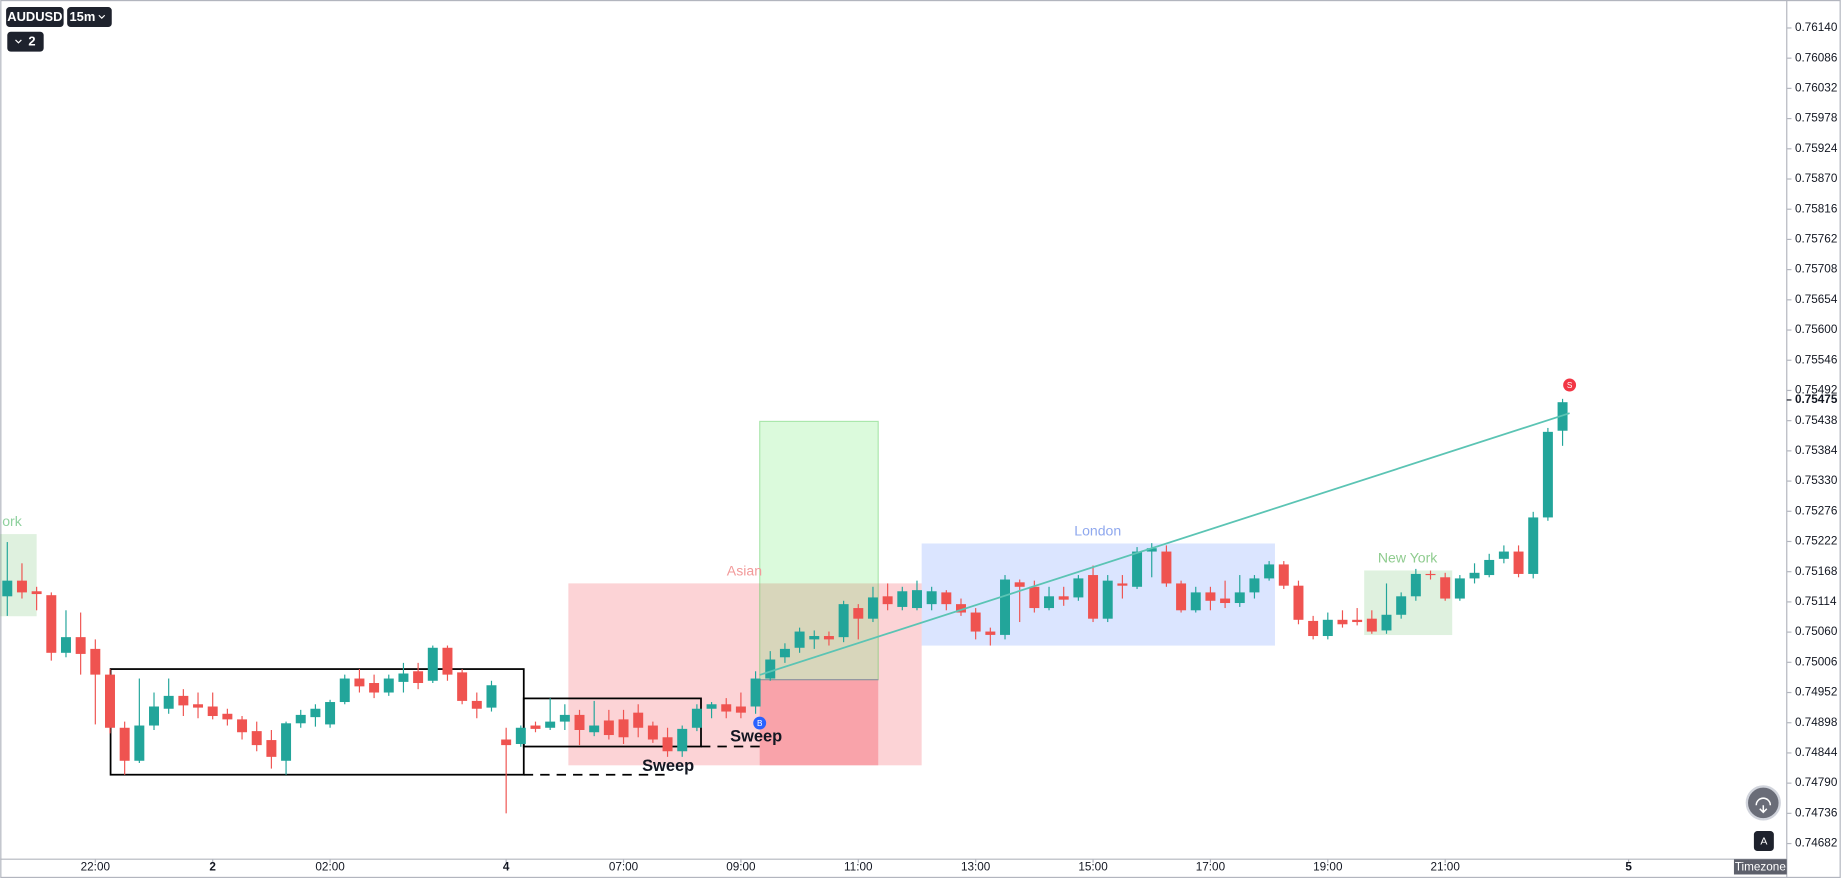 Image resolution: width=1841 pixels, height=878 pixels. What do you see at coordinates (1816, 178) in the screenshot?
I see `y-tick-label: 0.75870` at bounding box center [1816, 178].